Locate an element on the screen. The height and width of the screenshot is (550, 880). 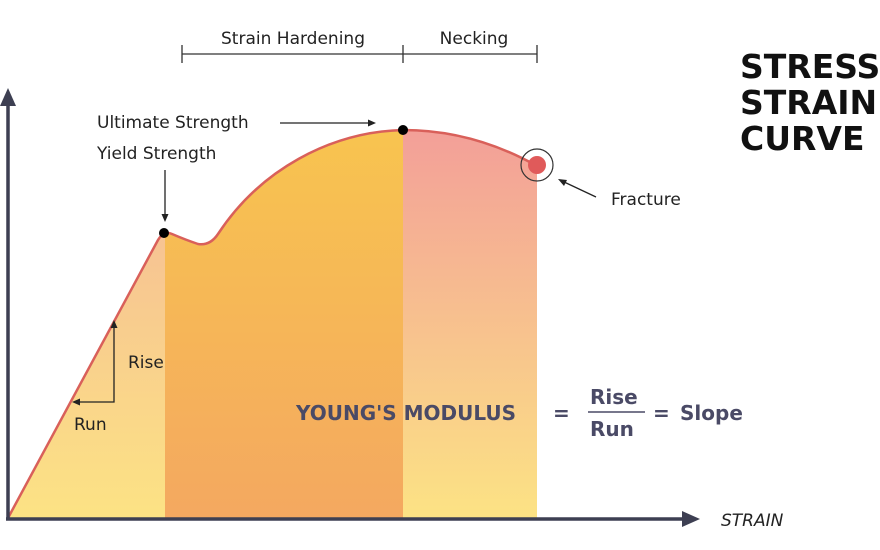
formula-result: Slope is located at coordinates (711, 413).